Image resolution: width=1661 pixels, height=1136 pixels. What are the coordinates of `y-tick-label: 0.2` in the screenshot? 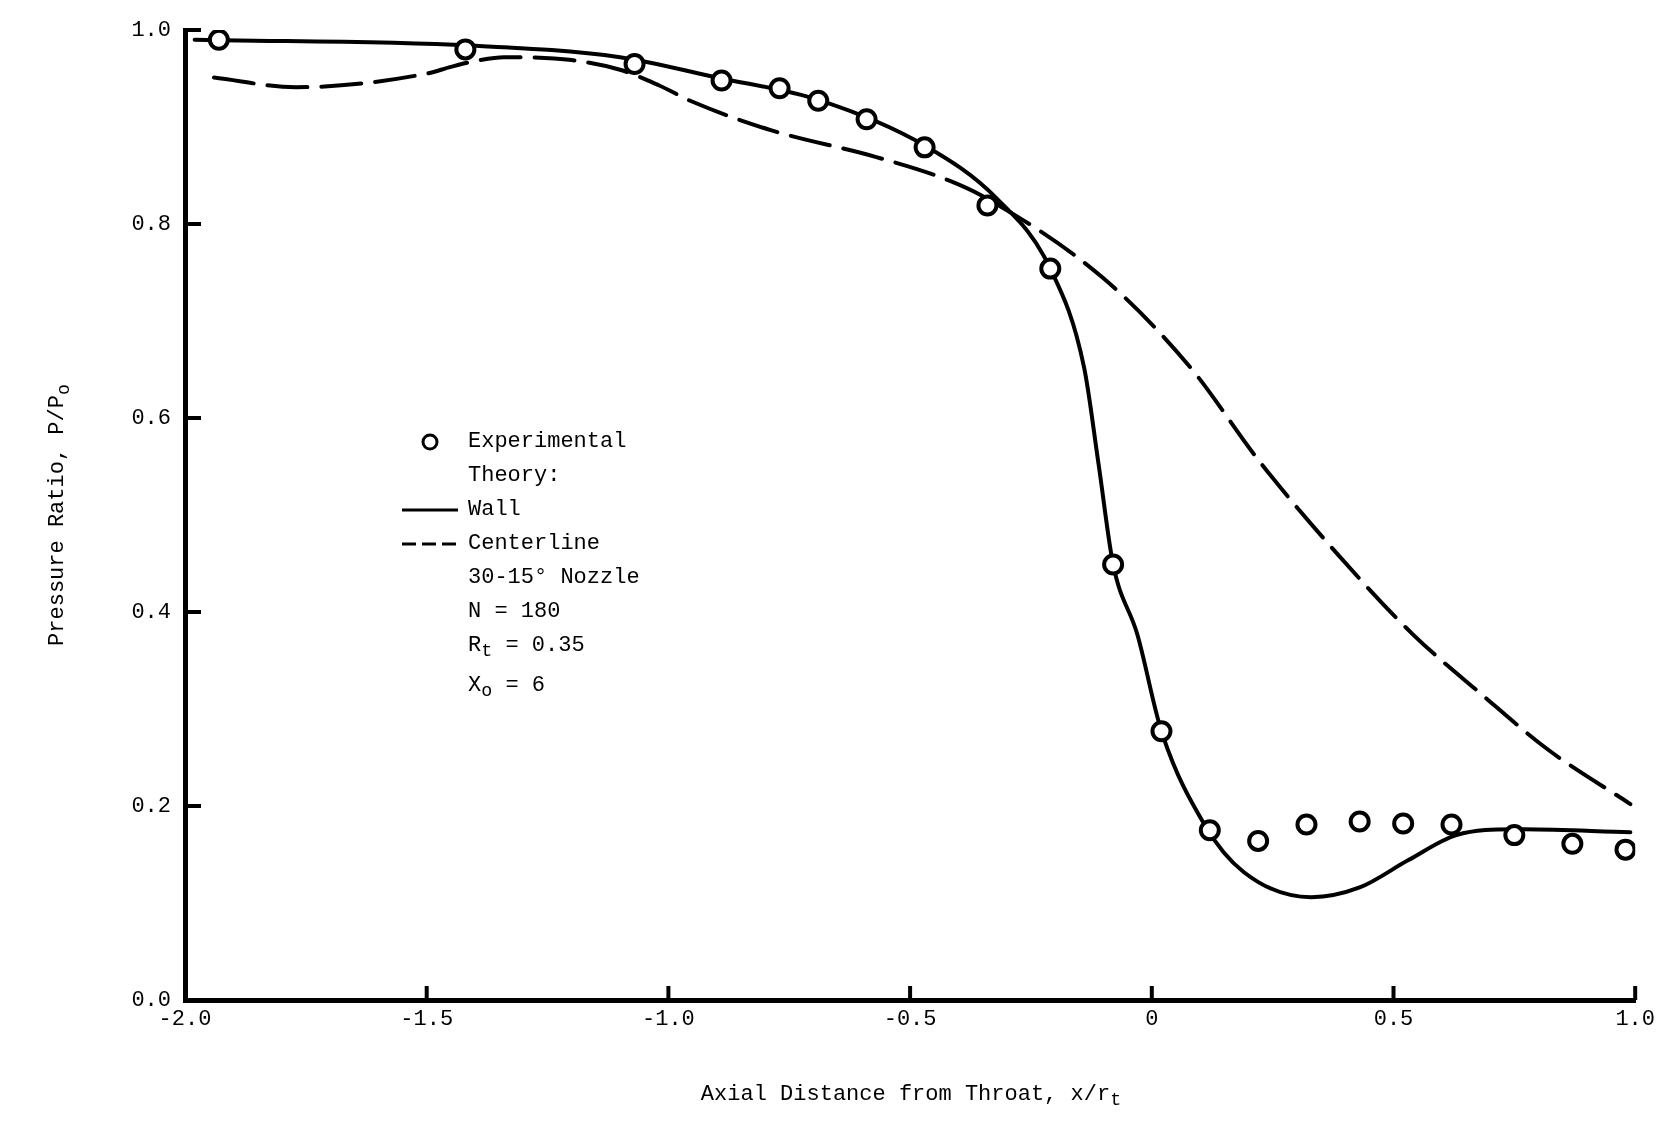 It's located at (151, 806).